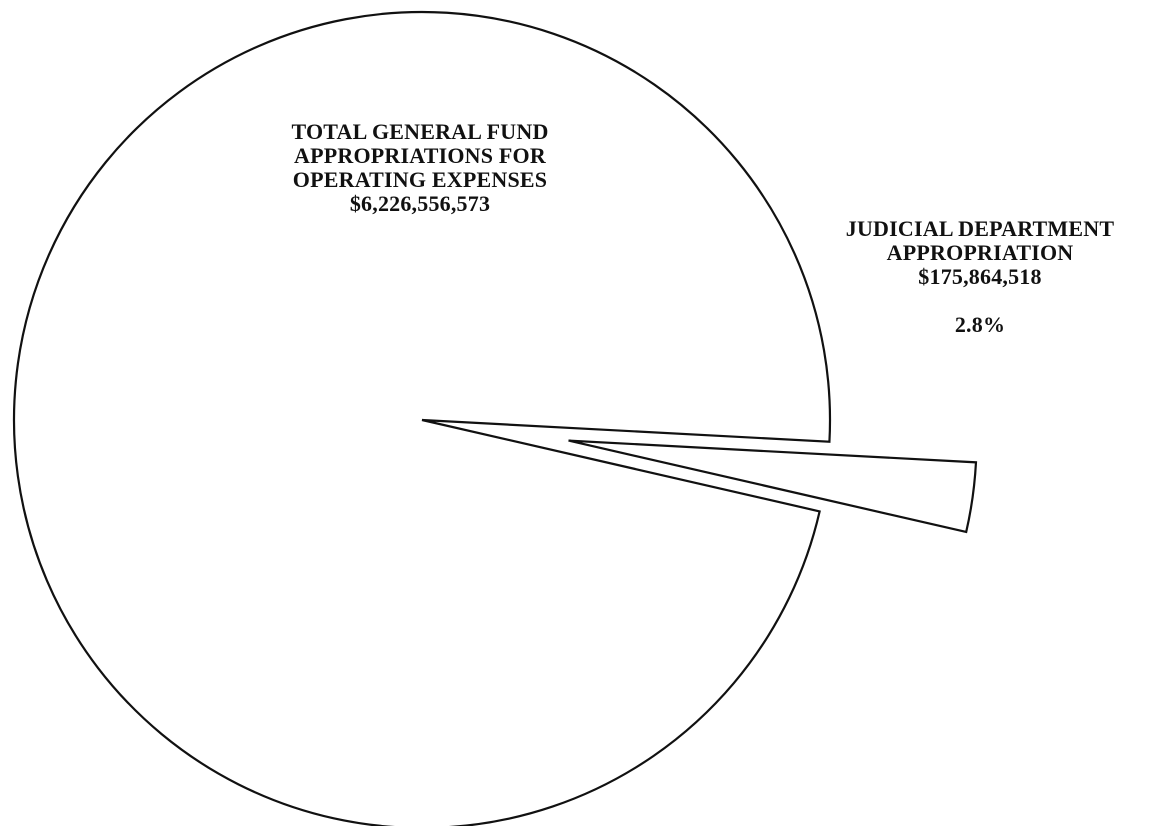 The width and height of the screenshot is (1163, 826). I want to click on general-fund-label-line-2: APPROPRIATIONS FOR, so click(420, 155).